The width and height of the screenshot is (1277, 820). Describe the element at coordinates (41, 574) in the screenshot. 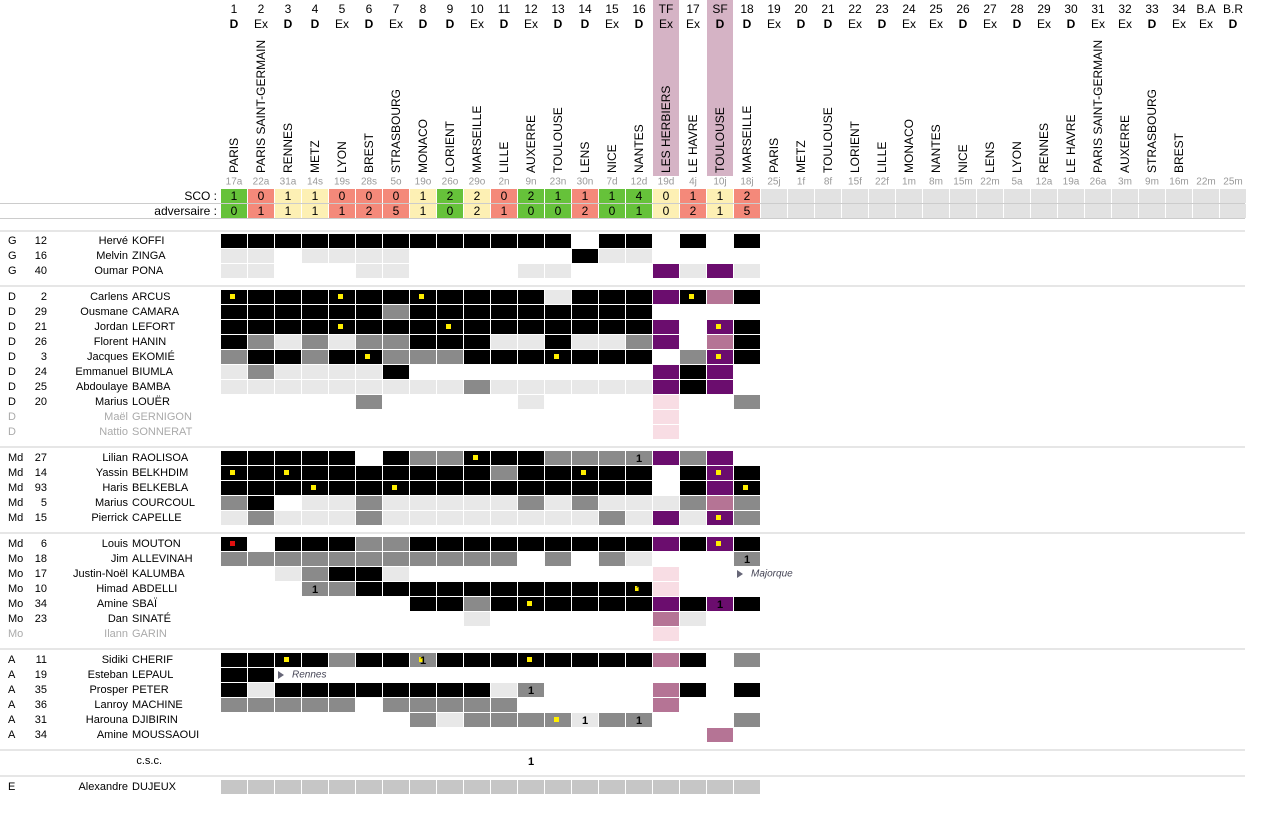

I see `shirt-number: 17` at that location.